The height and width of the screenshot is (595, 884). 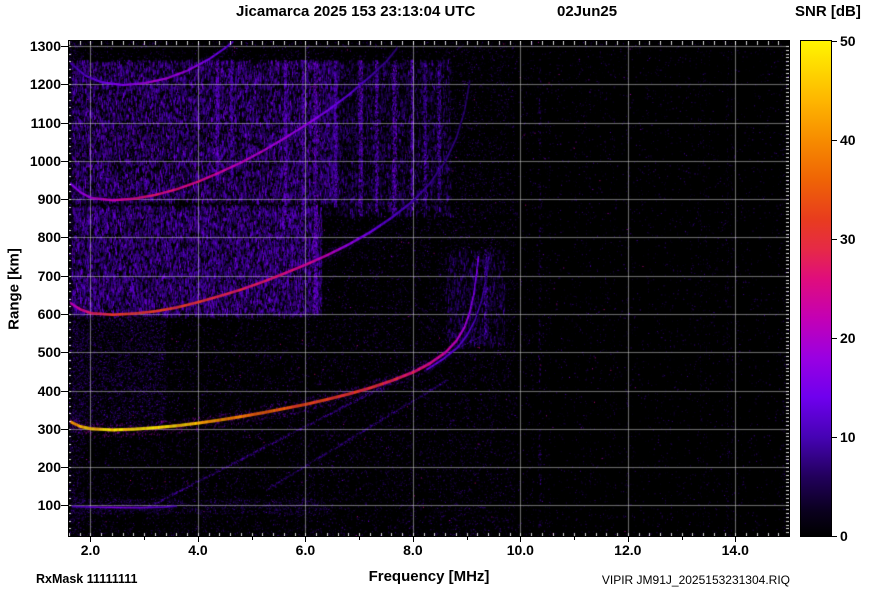 What do you see at coordinates (828, 11) in the screenshot?
I see `colorbar-title: SNR [dB]` at bounding box center [828, 11].